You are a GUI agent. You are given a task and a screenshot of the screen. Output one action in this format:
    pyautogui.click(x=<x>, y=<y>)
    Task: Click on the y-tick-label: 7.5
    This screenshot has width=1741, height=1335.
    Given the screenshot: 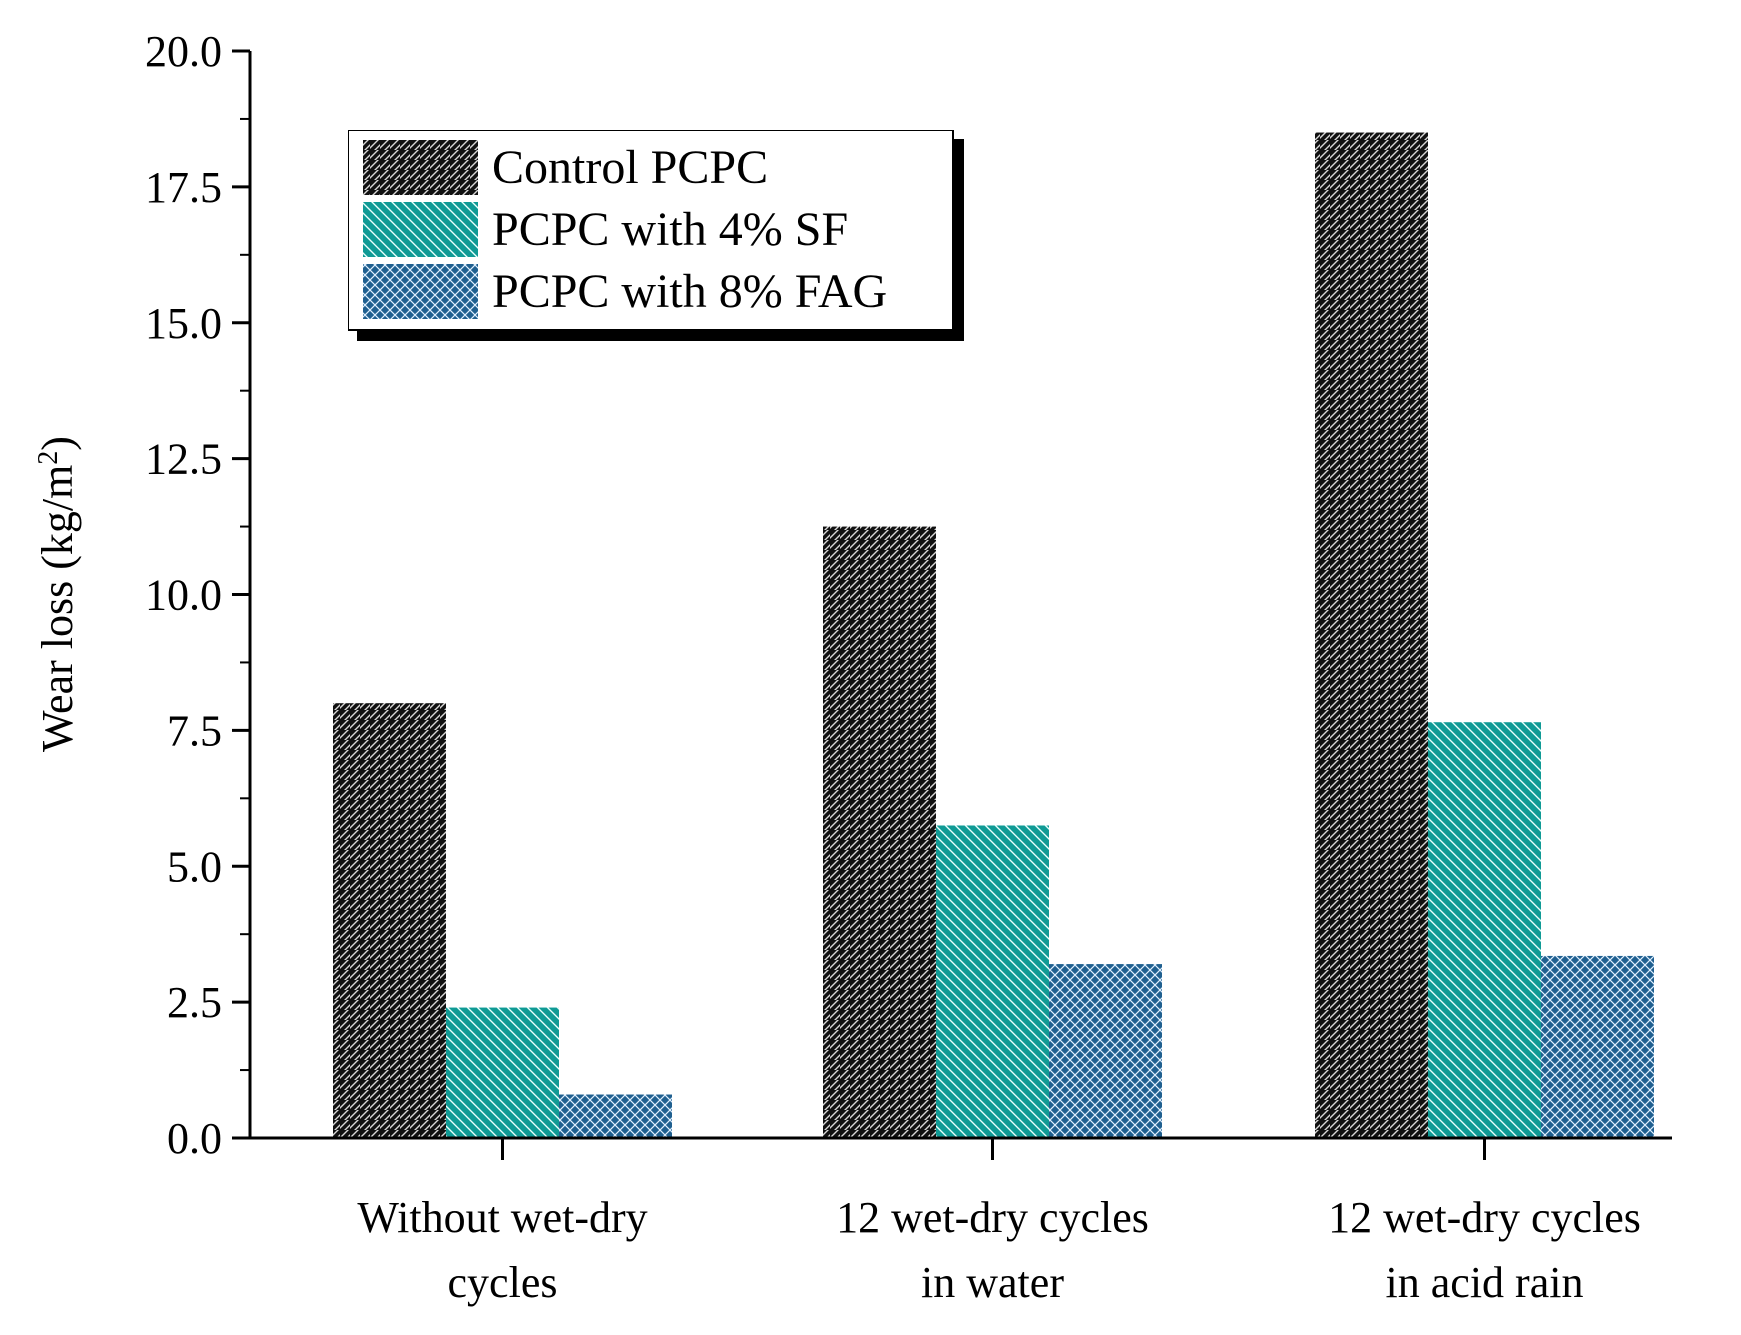 What is the action you would take?
    pyautogui.click(x=194, y=730)
    